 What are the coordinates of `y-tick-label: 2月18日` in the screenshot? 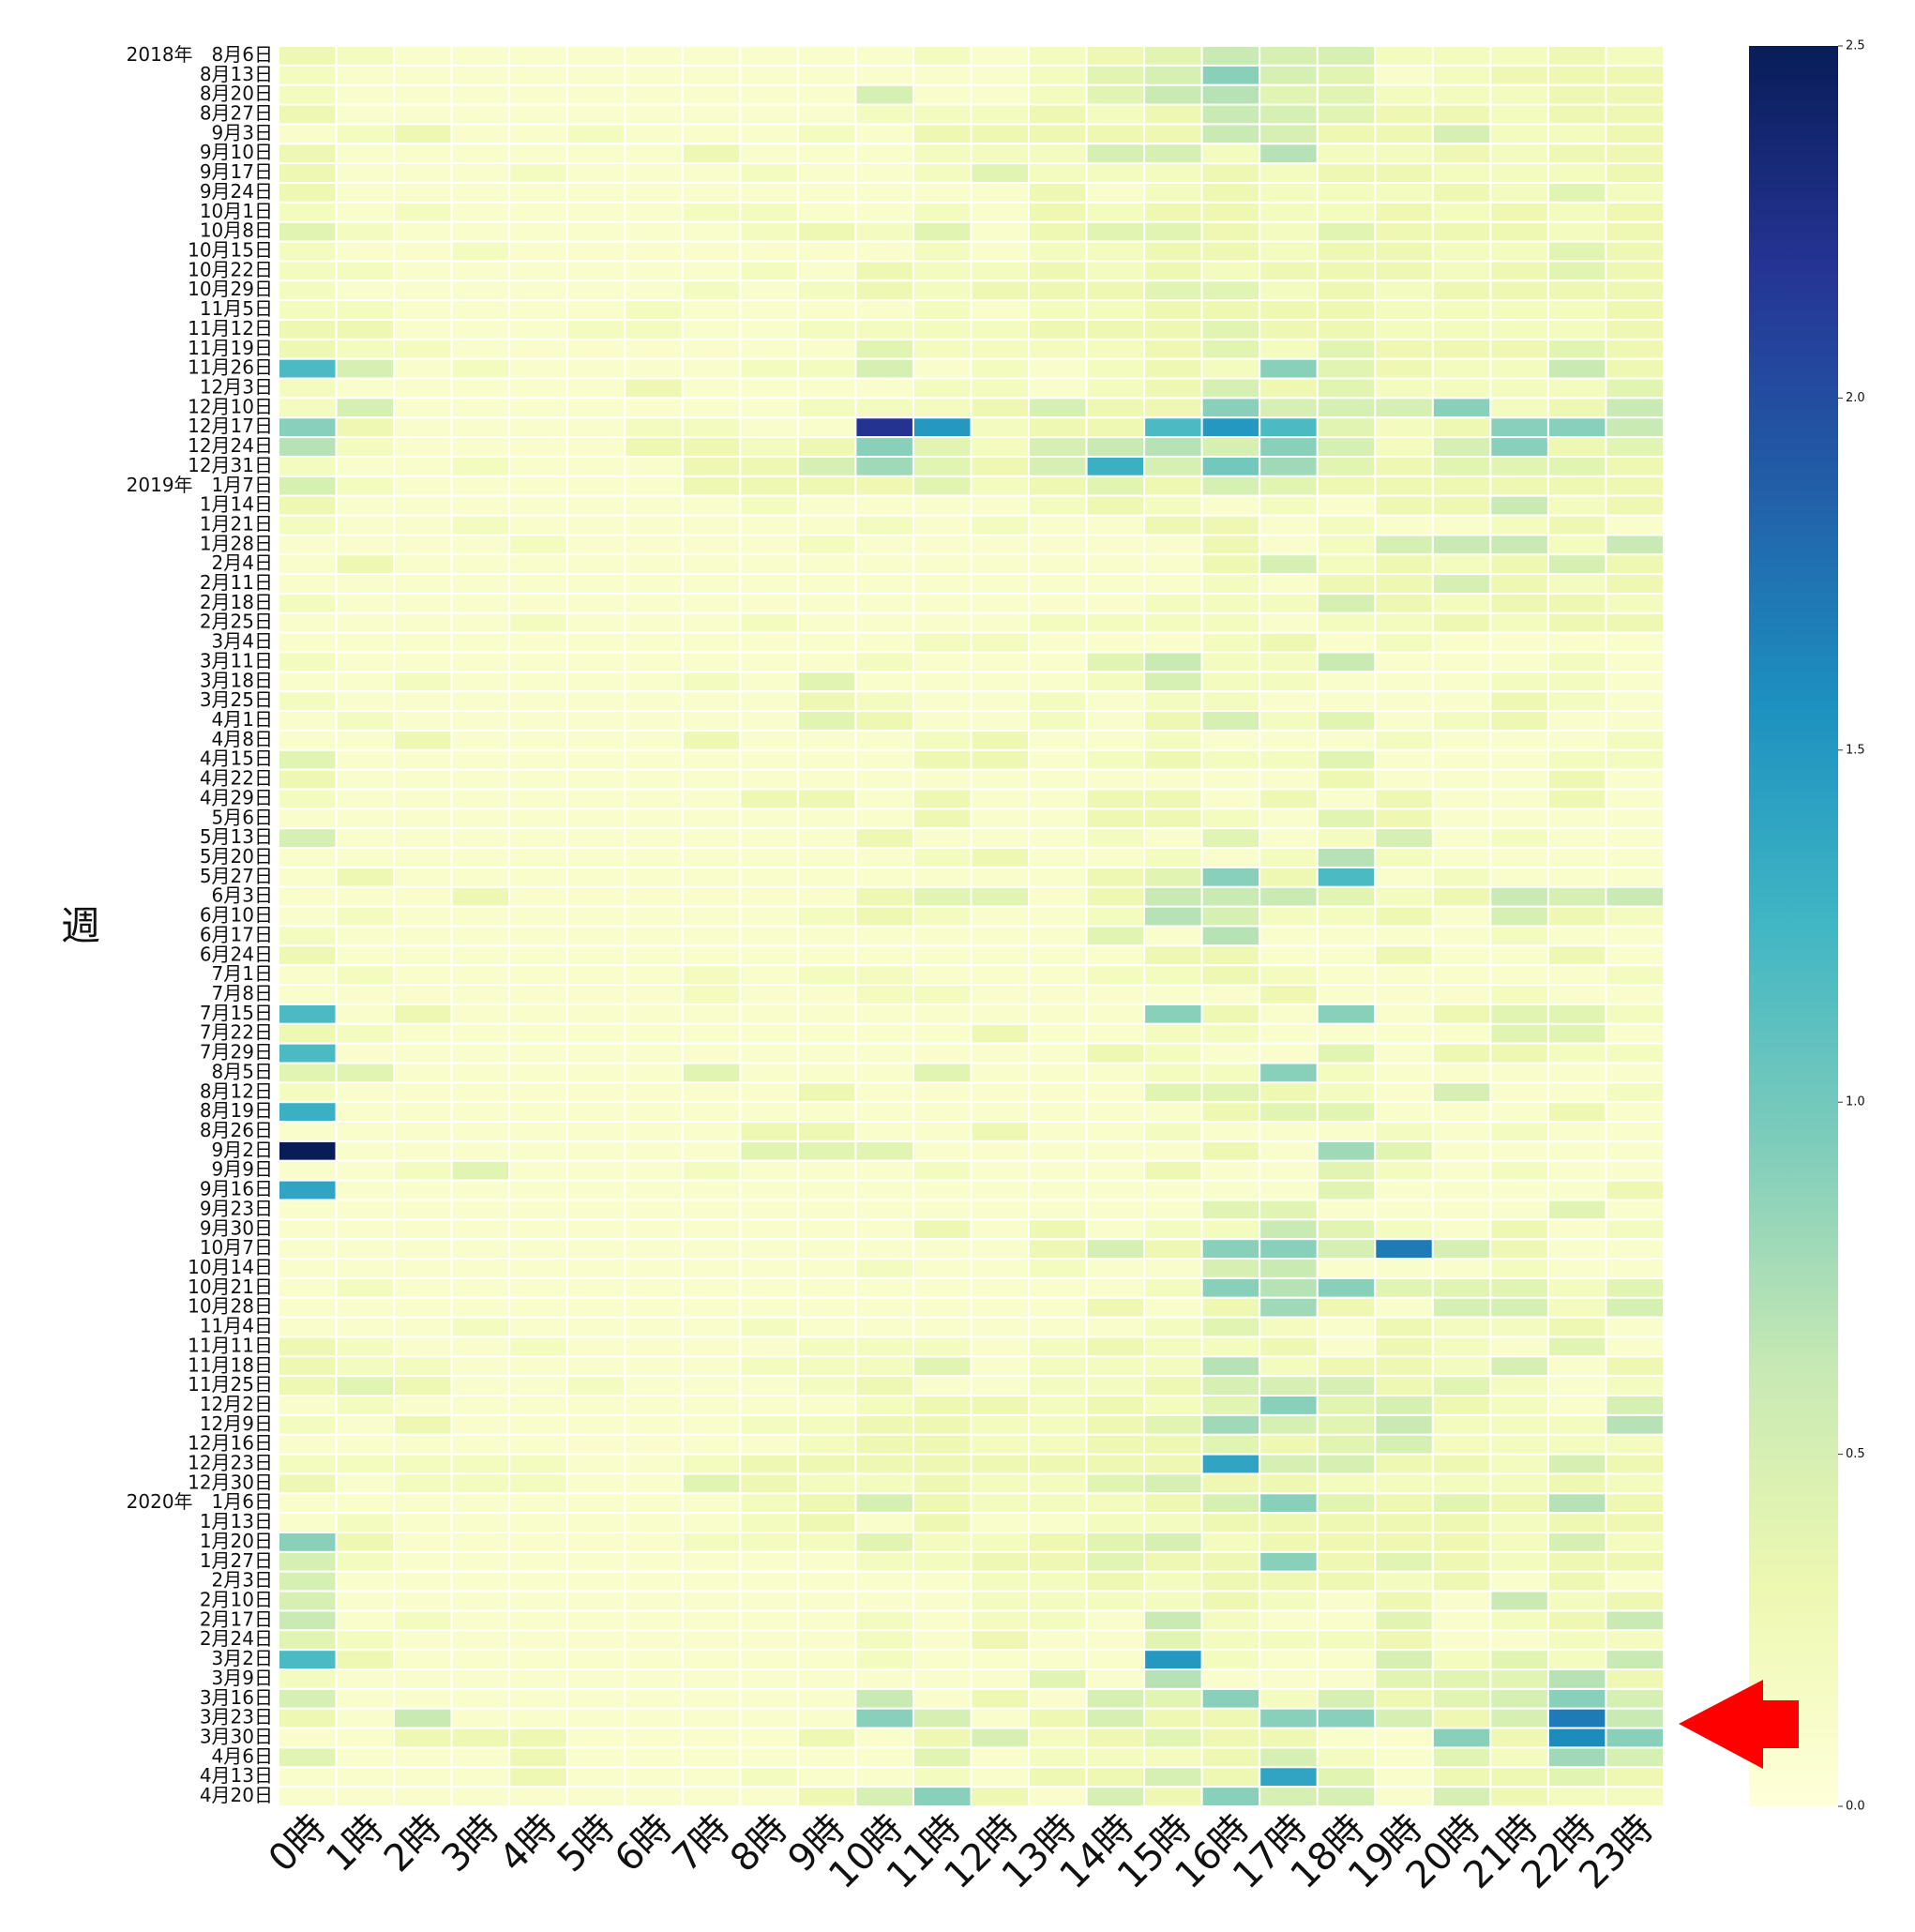 It's located at (236, 602).